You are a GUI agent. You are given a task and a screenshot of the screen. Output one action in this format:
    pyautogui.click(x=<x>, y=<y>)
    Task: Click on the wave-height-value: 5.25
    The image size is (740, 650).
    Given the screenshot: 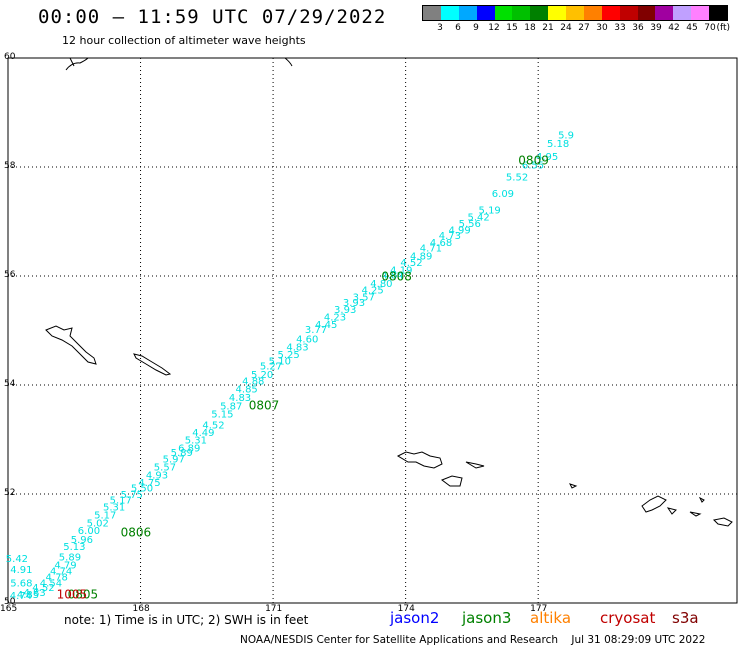 What is the action you would take?
    pyautogui.click(x=289, y=355)
    